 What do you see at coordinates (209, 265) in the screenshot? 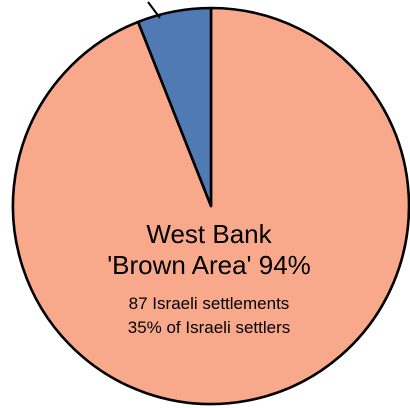
I see `slice-label-line-2: 'Brown Area' 94%` at bounding box center [209, 265].